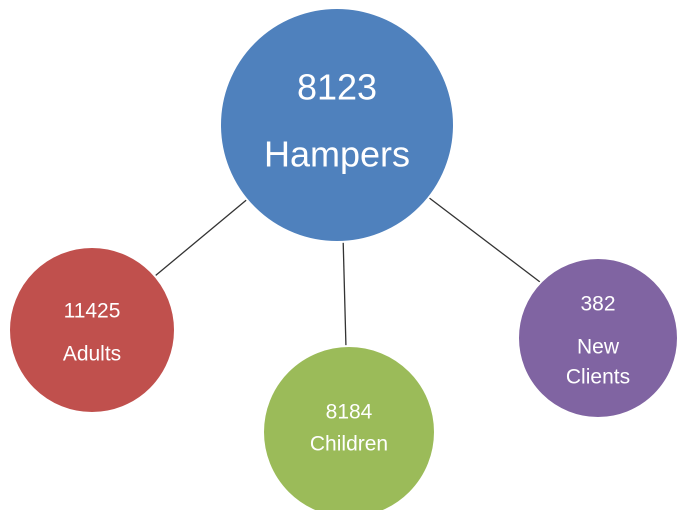 The image size is (677, 510). Describe the element at coordinates (598, 347) in the screenshot. I see `node-label: New` at that location.